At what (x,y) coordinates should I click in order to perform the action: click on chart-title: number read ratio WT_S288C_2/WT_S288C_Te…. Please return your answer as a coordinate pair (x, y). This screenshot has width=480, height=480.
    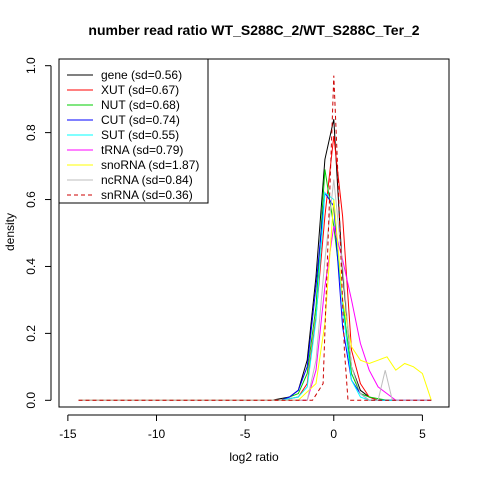
    Looking at the image, I should click on (253, 30).